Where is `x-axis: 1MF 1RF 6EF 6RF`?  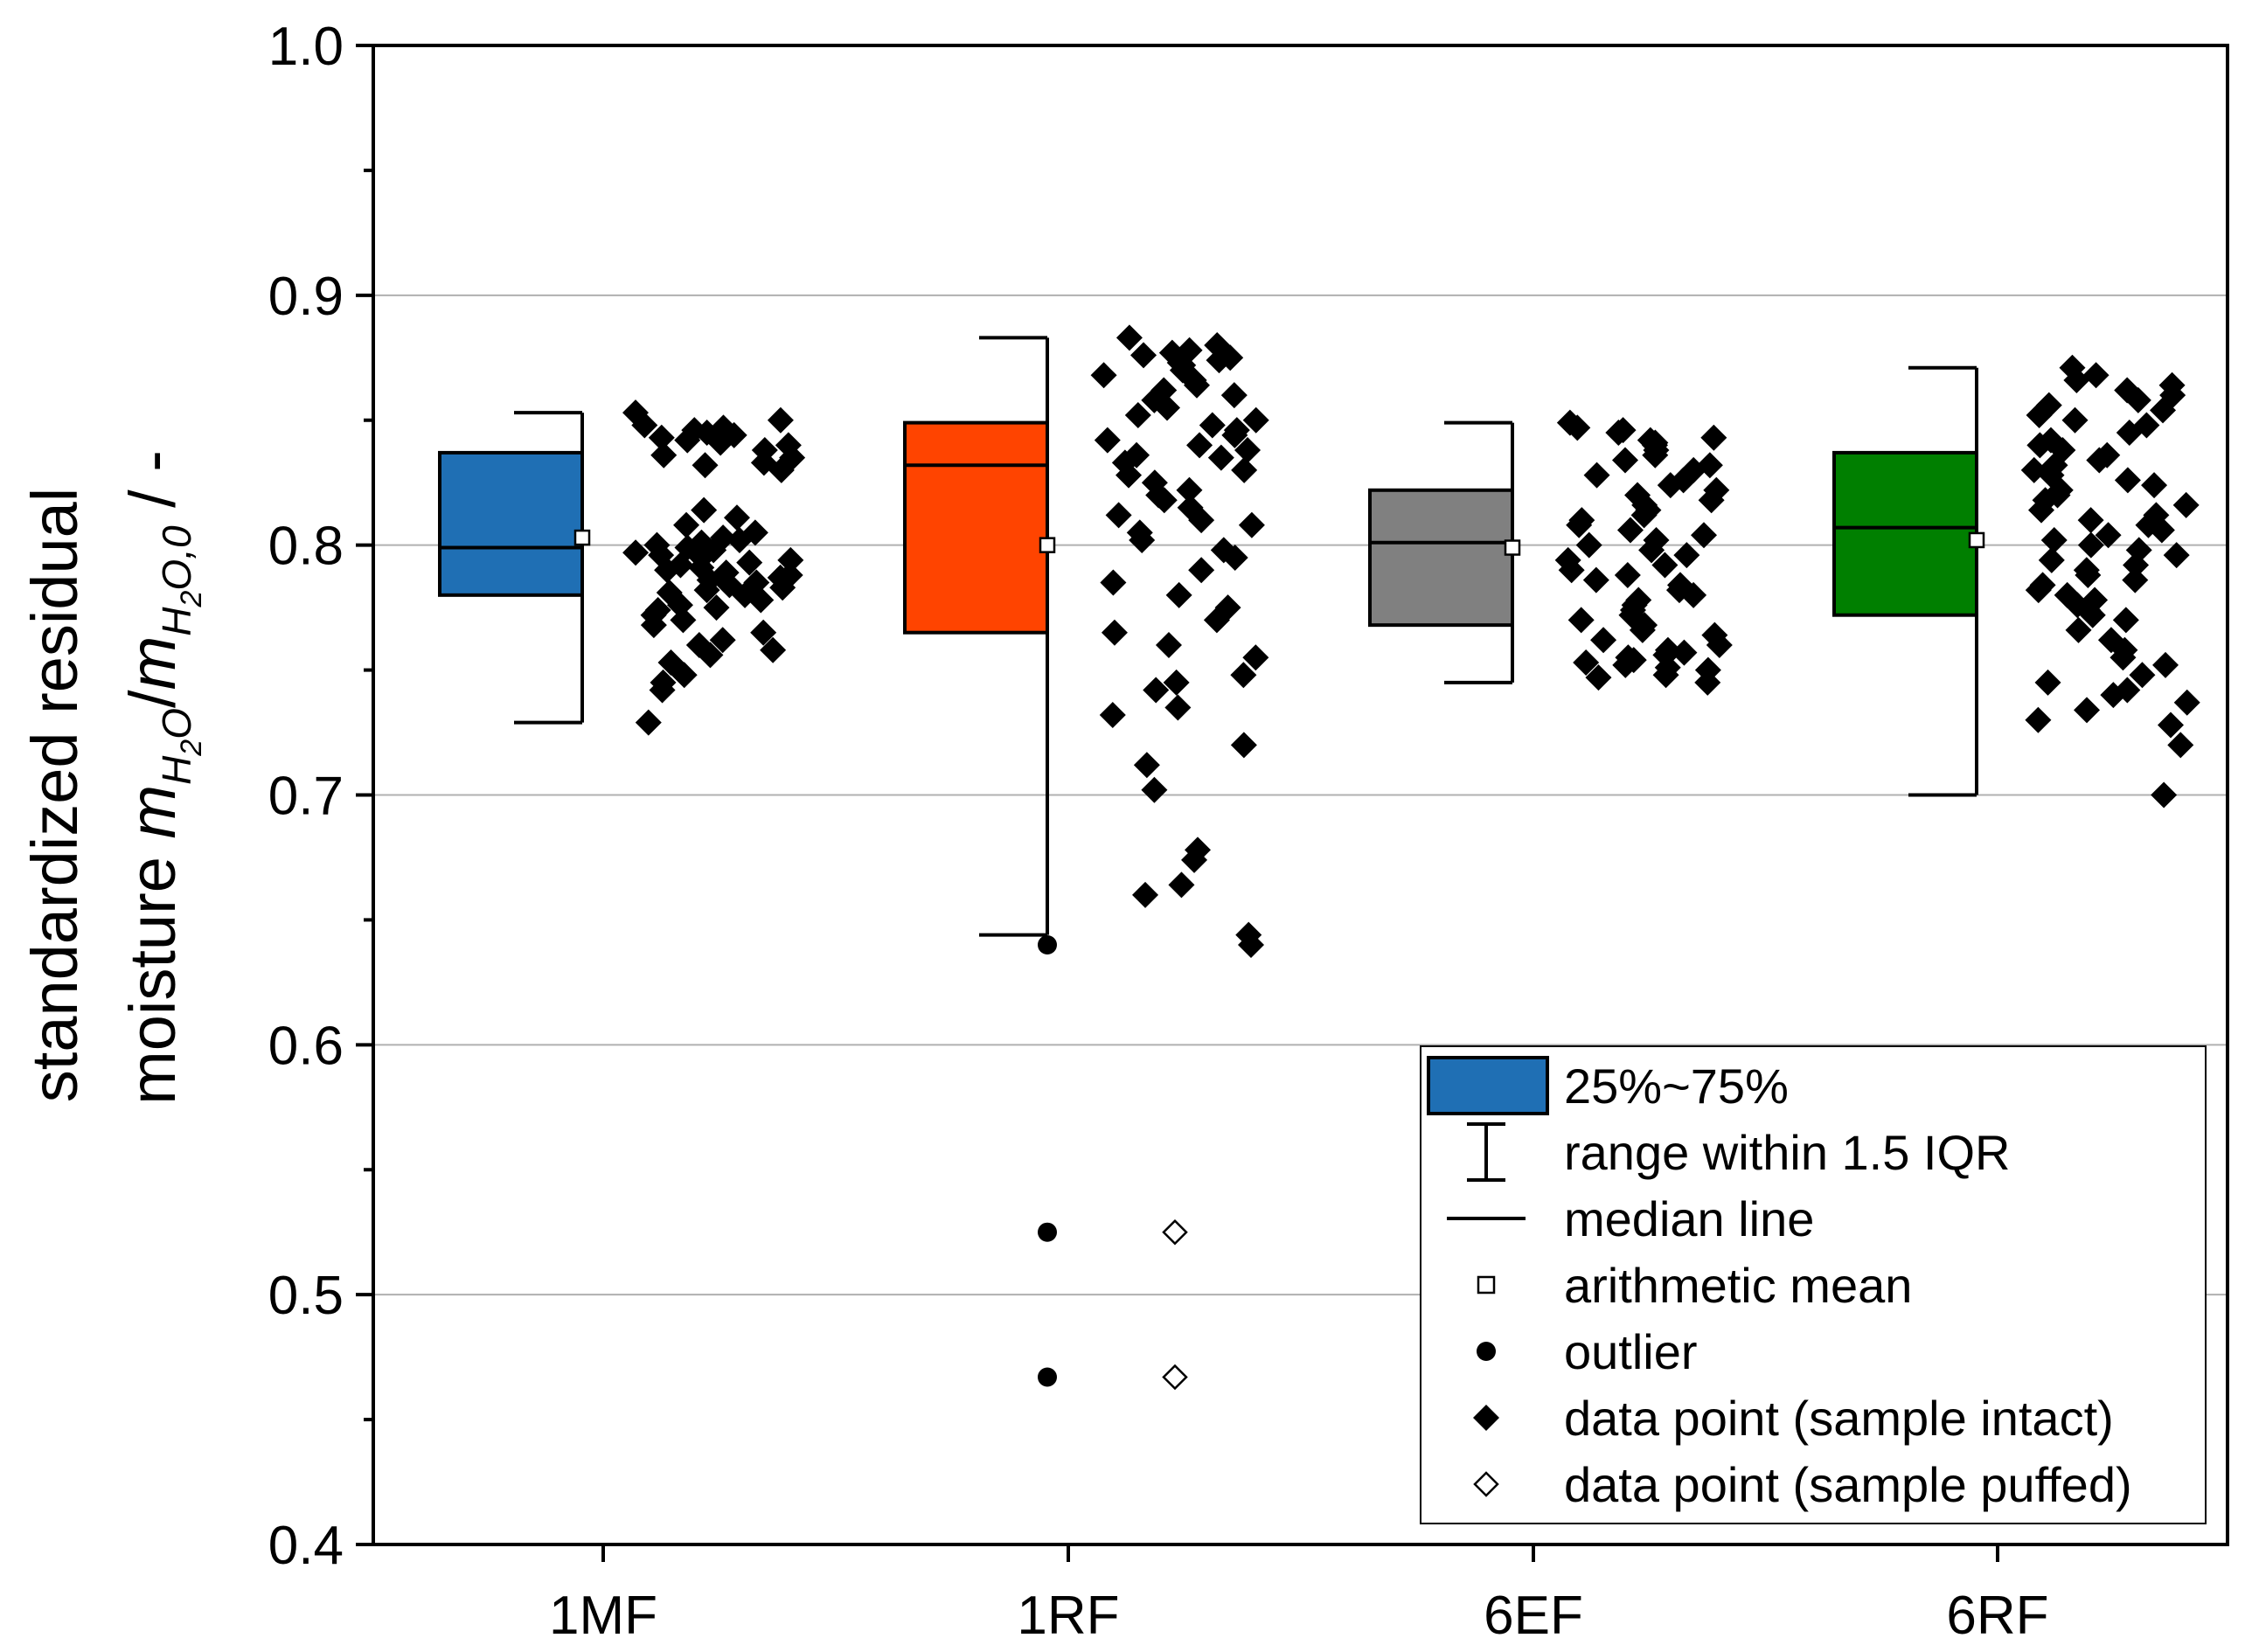 x-axis: 1MF 1RF 6EF 6RF is located at coordinates (1299, 1595).